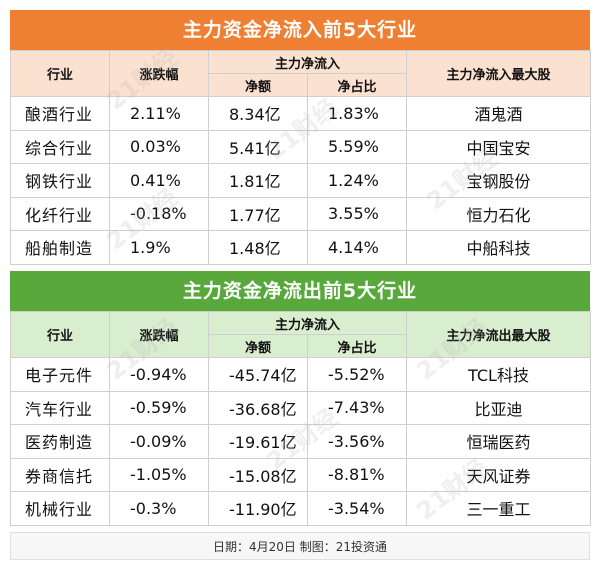  What do you see at coordinates (159, 180) in the screenshot?
I see `change-cell: 0.41%` at bounding box center [159, 180].